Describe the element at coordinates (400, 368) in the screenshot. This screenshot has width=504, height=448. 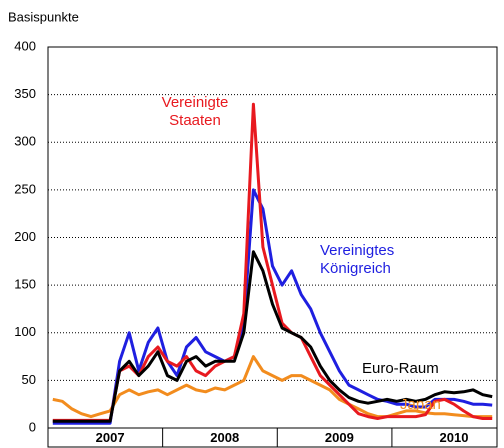
I see `series-label: Euro-Raum` at that location.